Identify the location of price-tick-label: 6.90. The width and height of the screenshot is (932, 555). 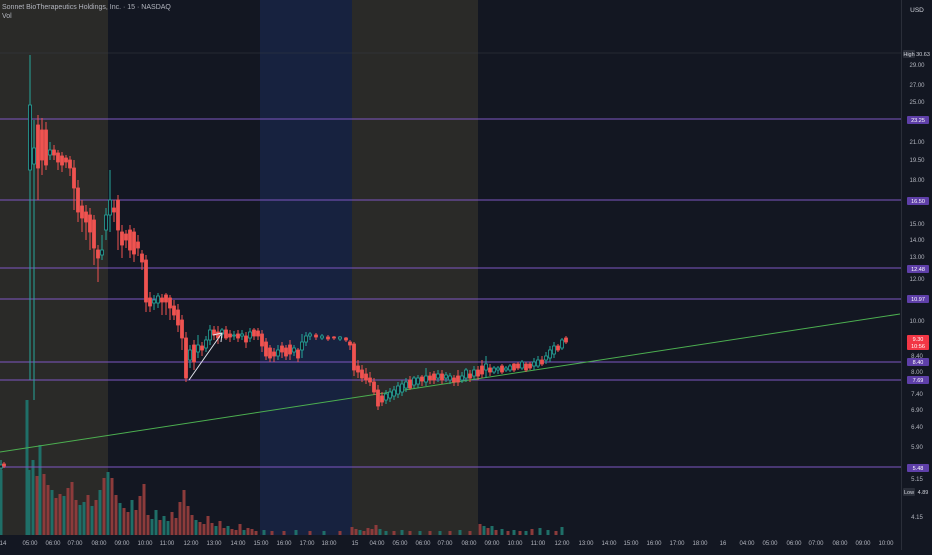
(917, 411).